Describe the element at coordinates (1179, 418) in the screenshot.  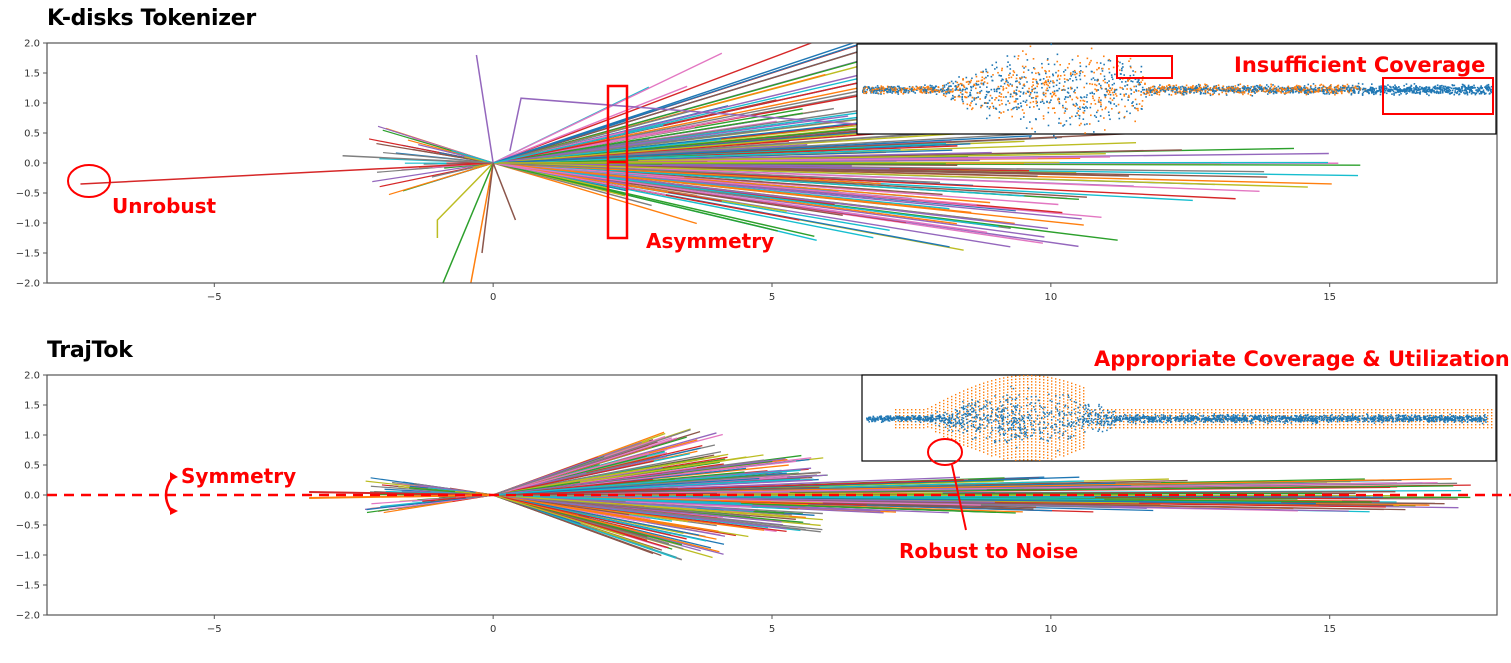
I see `inset-trajtok` at that location.